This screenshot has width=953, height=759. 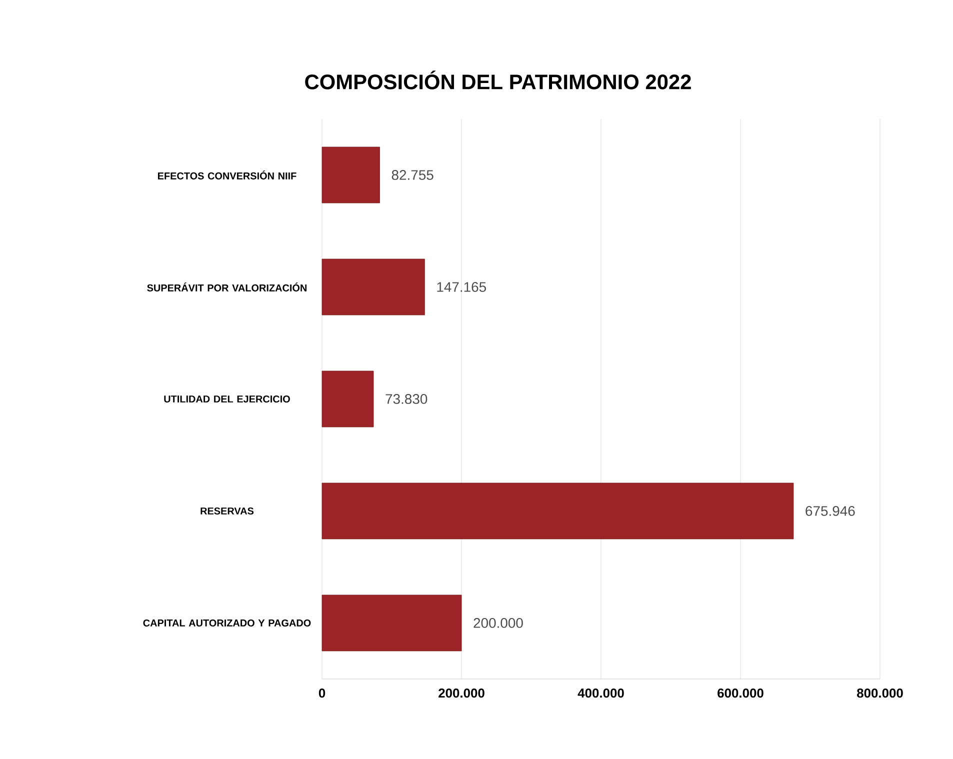 What do you see at coordinates (461, 287) in the screenshot?
I see `data-label: 147.165` at bounding box center [461, 287].